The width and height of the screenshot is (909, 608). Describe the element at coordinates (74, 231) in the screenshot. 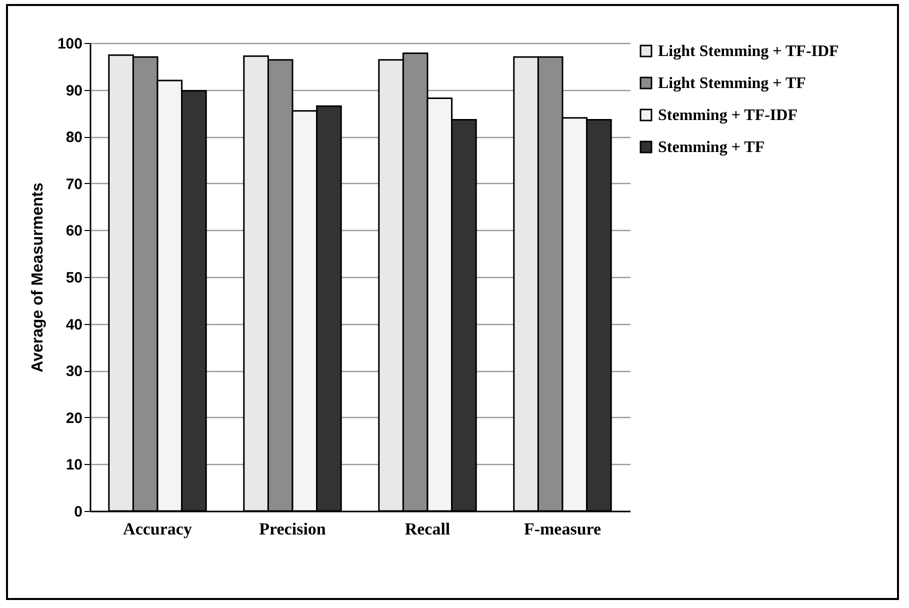

I see `y-tick-label: 60` at that location.